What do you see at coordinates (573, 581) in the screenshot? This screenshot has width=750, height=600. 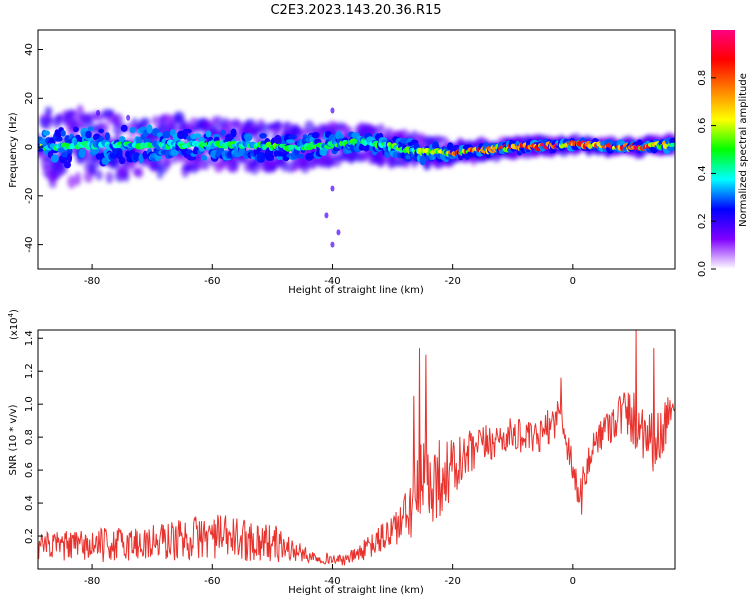 I see `snr-x-tick-label: 0` at bounding box center [573, 581].